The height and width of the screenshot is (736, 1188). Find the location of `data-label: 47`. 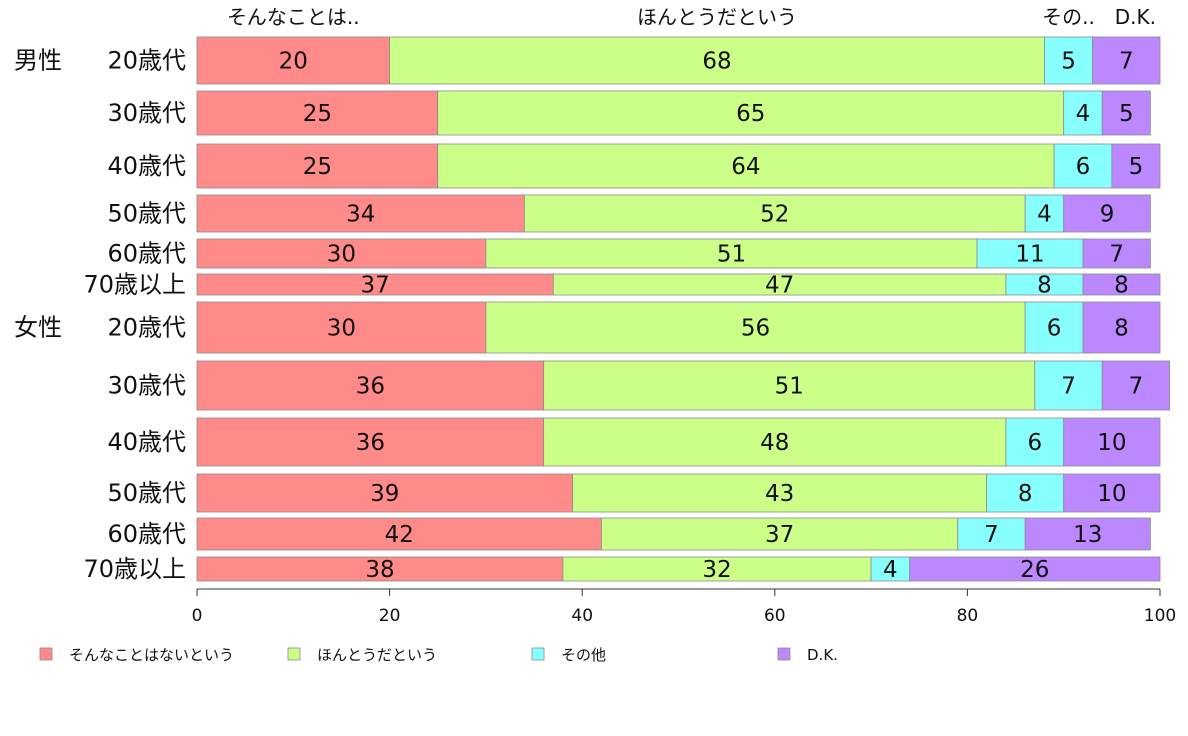

data-label: 47 is located at coordinates (779, 286).